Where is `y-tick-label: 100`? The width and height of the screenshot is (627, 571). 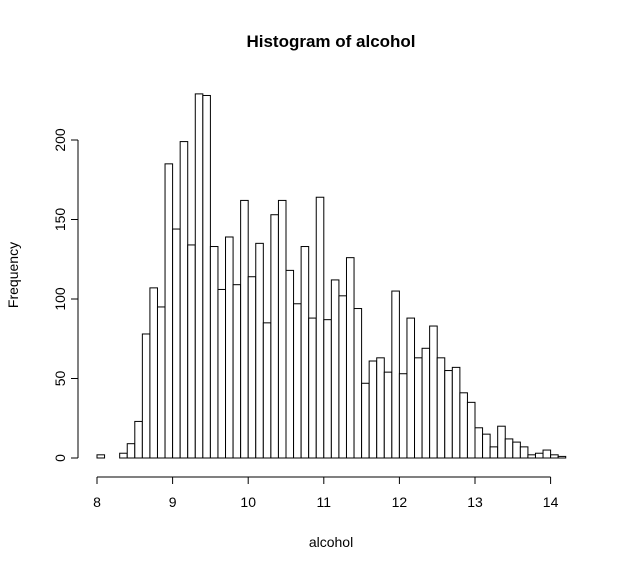 y-tick-label: 100 is located at coordinates (60, 299).